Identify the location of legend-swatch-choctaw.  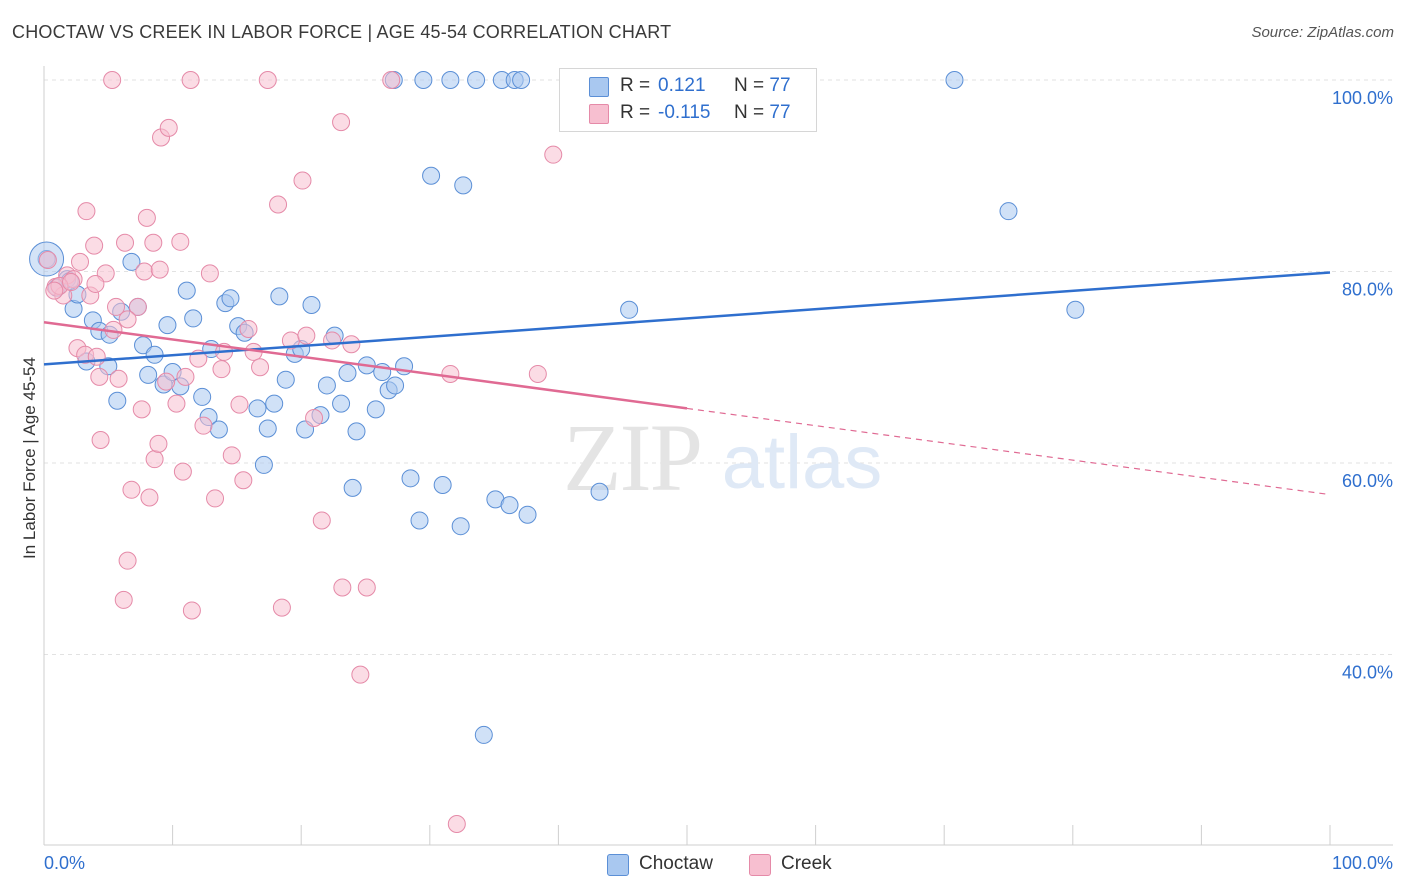
(599, 87).